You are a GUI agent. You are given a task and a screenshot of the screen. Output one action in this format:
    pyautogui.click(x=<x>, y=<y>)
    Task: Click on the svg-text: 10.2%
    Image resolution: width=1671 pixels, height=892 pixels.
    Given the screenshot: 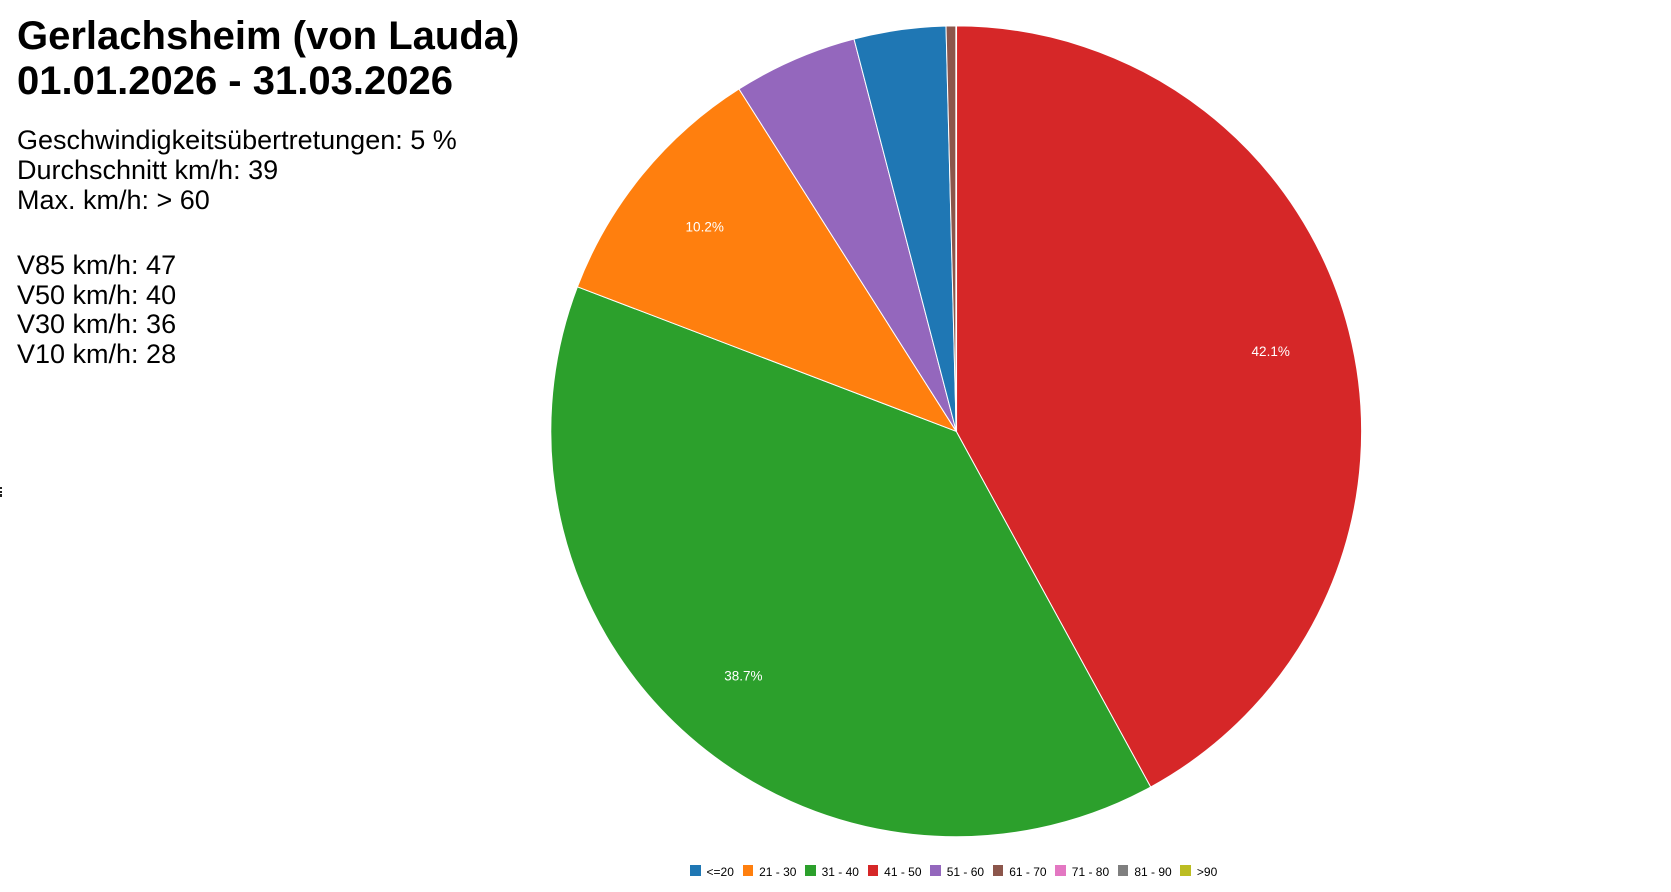 What is the action you would take?
    pyautogui.click(x=705, y=226)
    